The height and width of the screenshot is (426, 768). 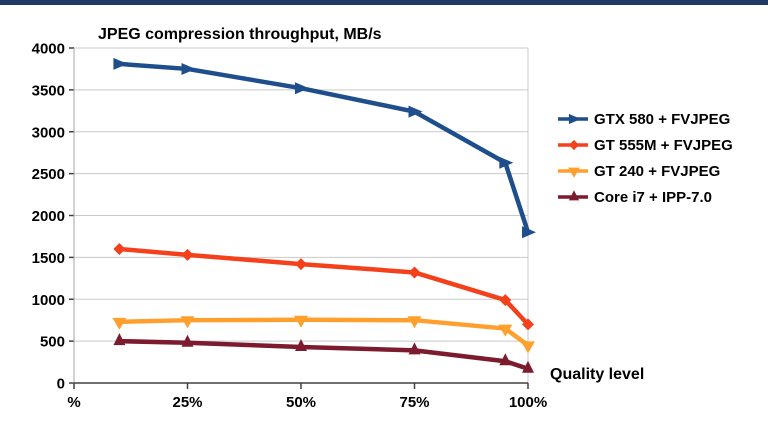 What do you see at coordinates (573, 119) in the screenshot?
I see `legend-marker-triangle-right-icon` at bounding box center [573, 119].